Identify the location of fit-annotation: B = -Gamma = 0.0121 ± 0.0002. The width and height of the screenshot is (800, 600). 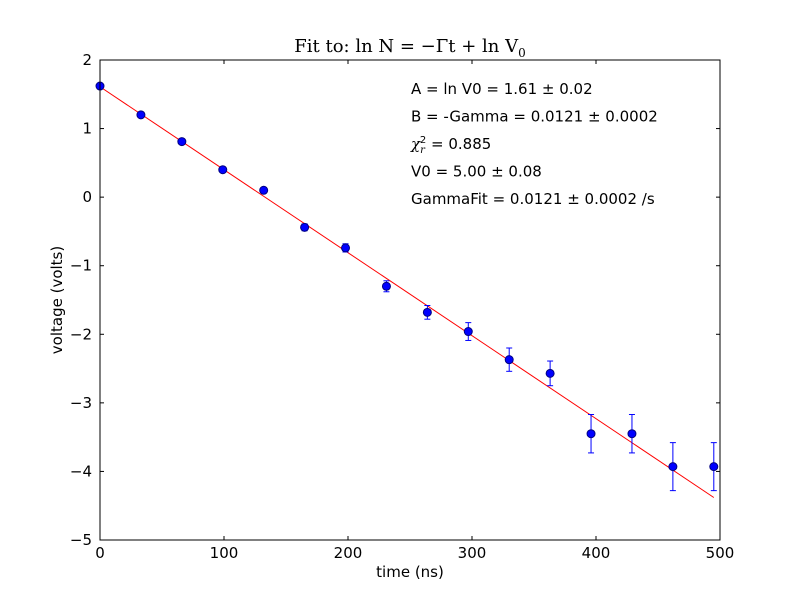
(534, 117).